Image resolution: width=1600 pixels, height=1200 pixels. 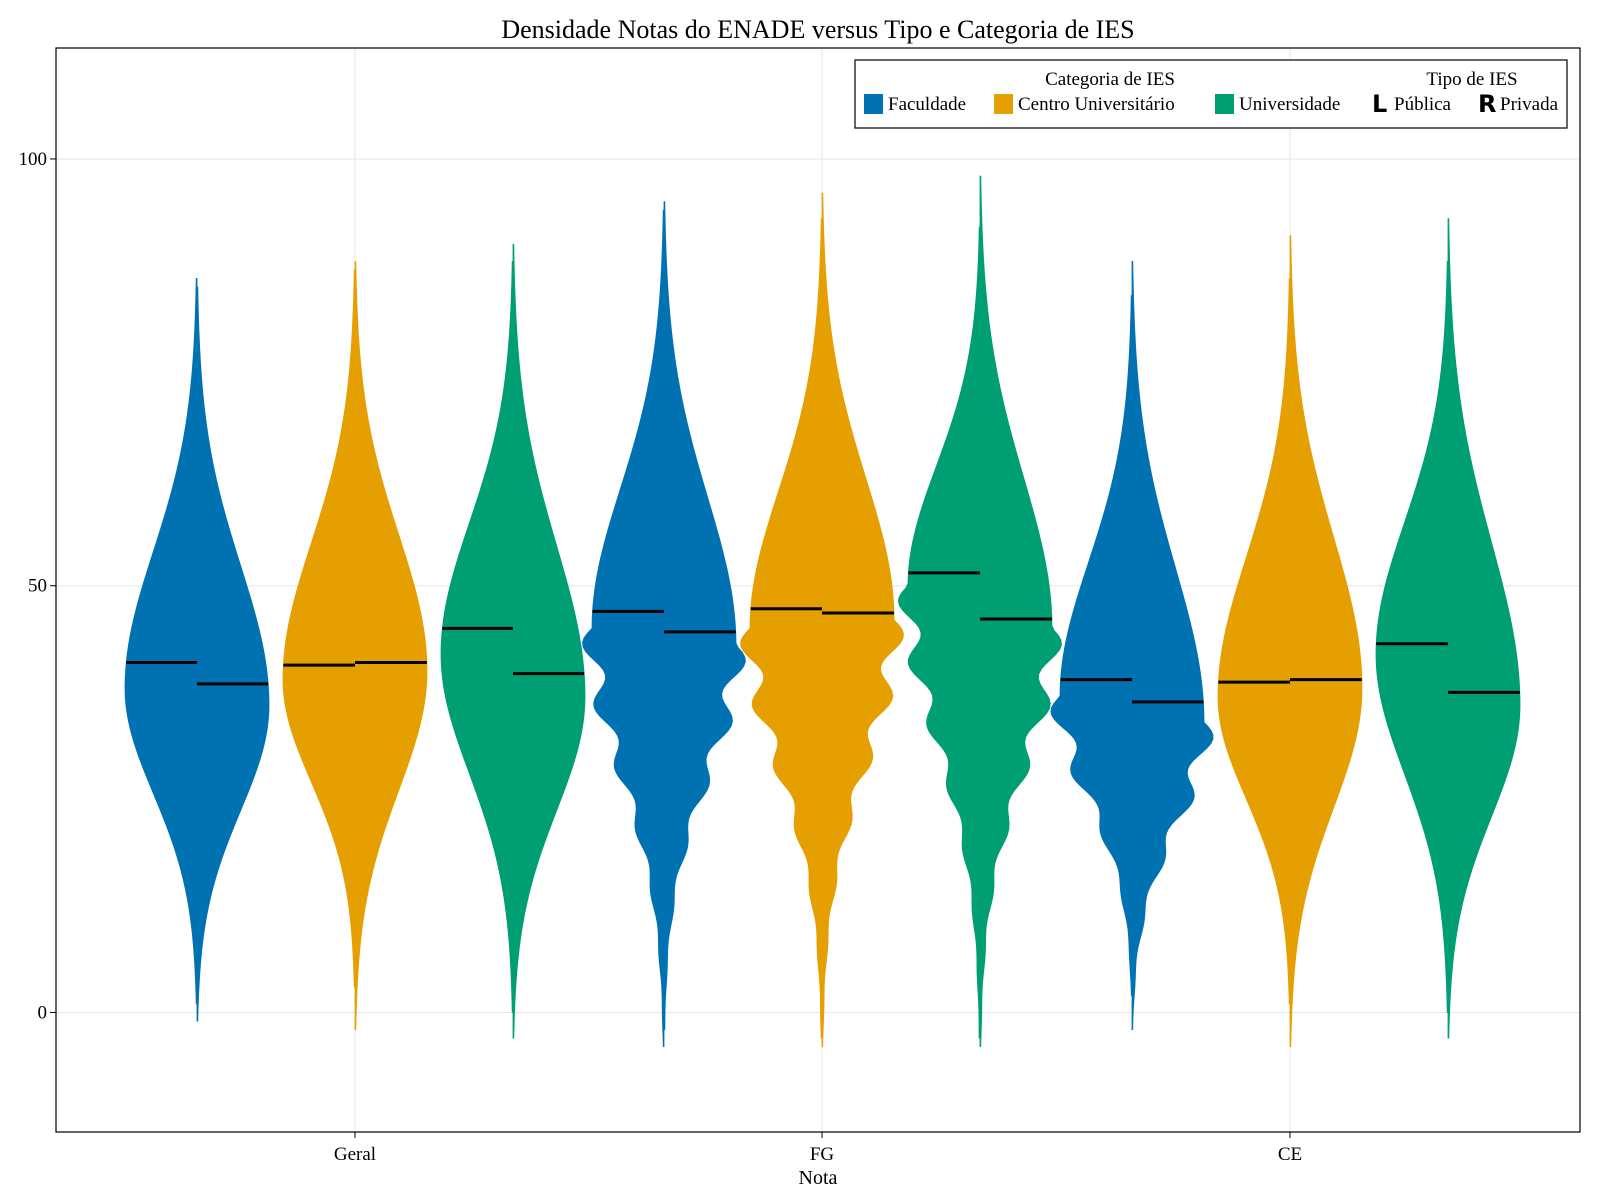 I want to click on violin-fg-centro-universit-rio-publica, so click(x=781, y=628).